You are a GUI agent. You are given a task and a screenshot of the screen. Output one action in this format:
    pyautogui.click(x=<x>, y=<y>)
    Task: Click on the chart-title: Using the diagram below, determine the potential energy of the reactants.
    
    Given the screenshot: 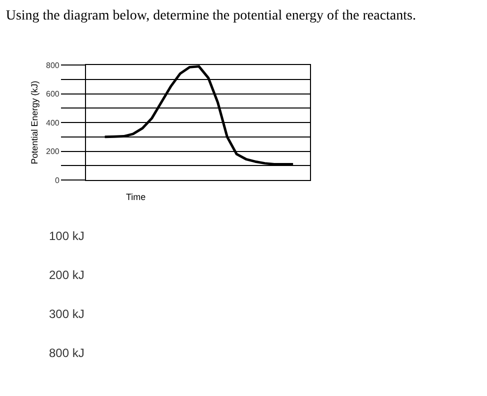 What is the action you would take?
    pyautogui.click(x=211, y=16)
    